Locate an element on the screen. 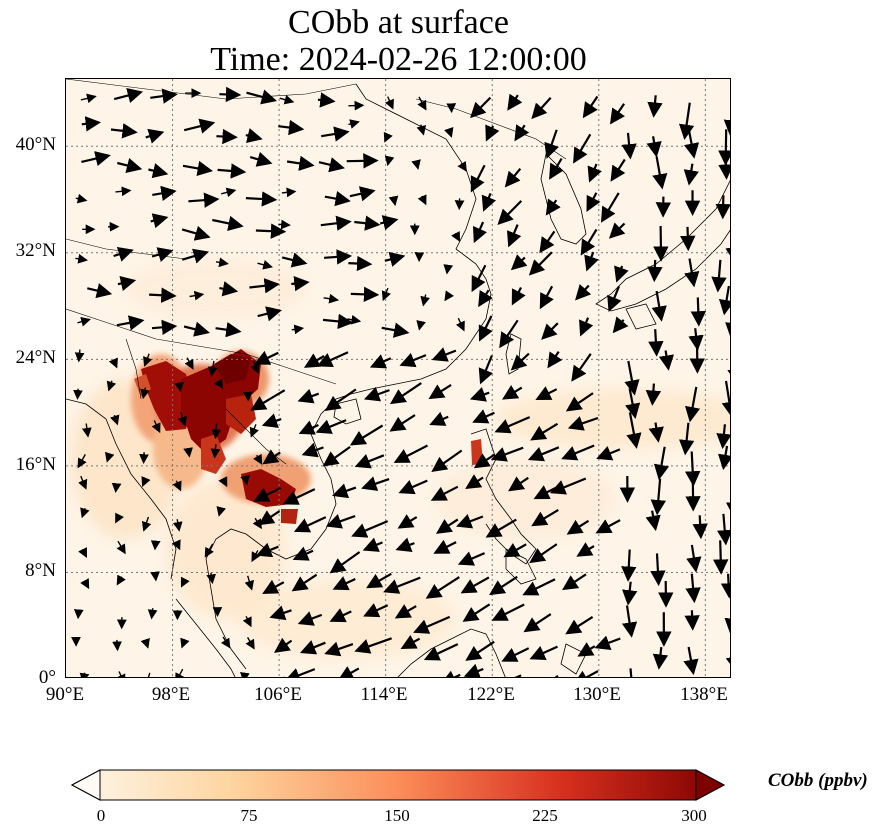 This screenshot has height=836, width=887. x-tick-label: 130°E is located at coordinates (597, 694).